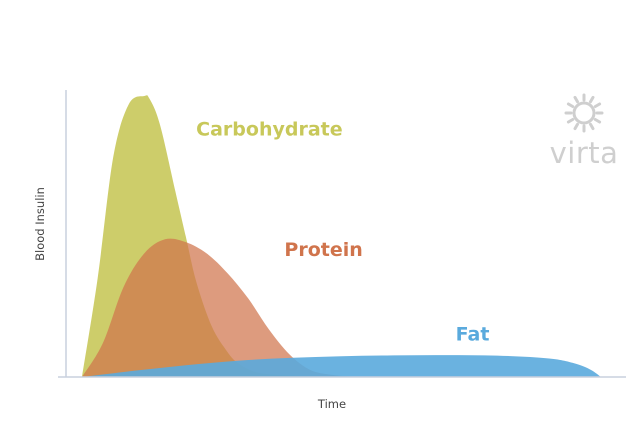 The width and height of the screenshot is (626, 446). I want to click on series-area-fat, so click(341, 366).